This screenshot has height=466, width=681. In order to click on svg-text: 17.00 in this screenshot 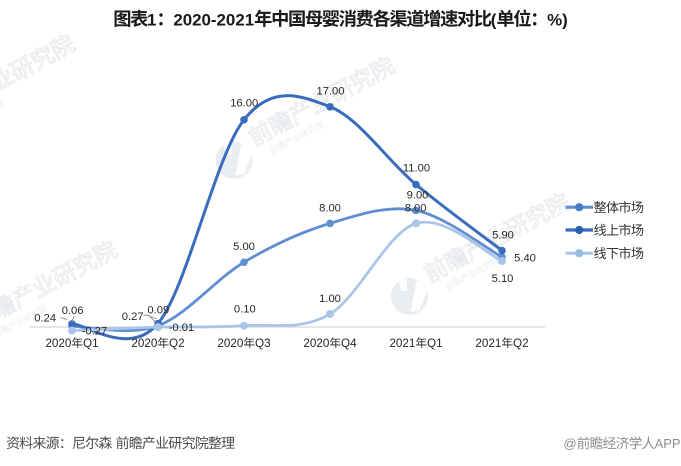, I will do `click(331, 92)`.